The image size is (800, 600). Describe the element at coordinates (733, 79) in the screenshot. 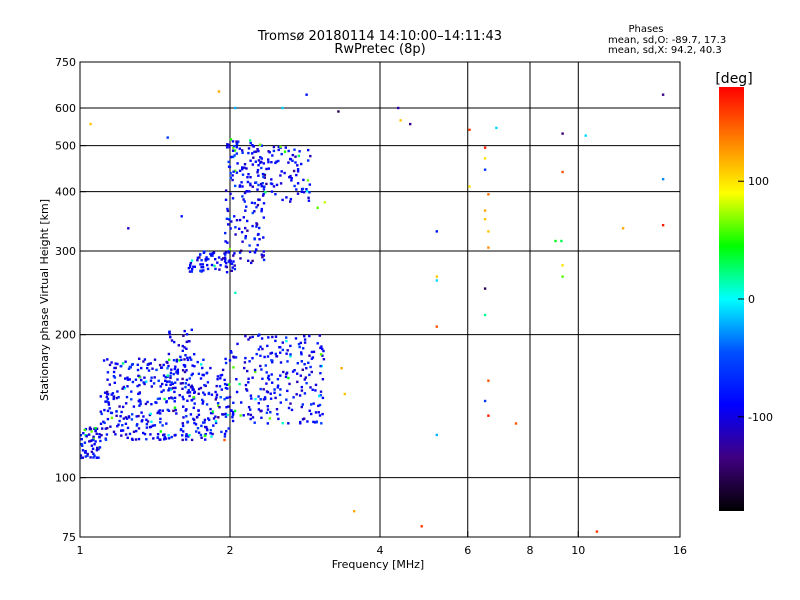

I see `colorbar-unit: [deg]` at that location.